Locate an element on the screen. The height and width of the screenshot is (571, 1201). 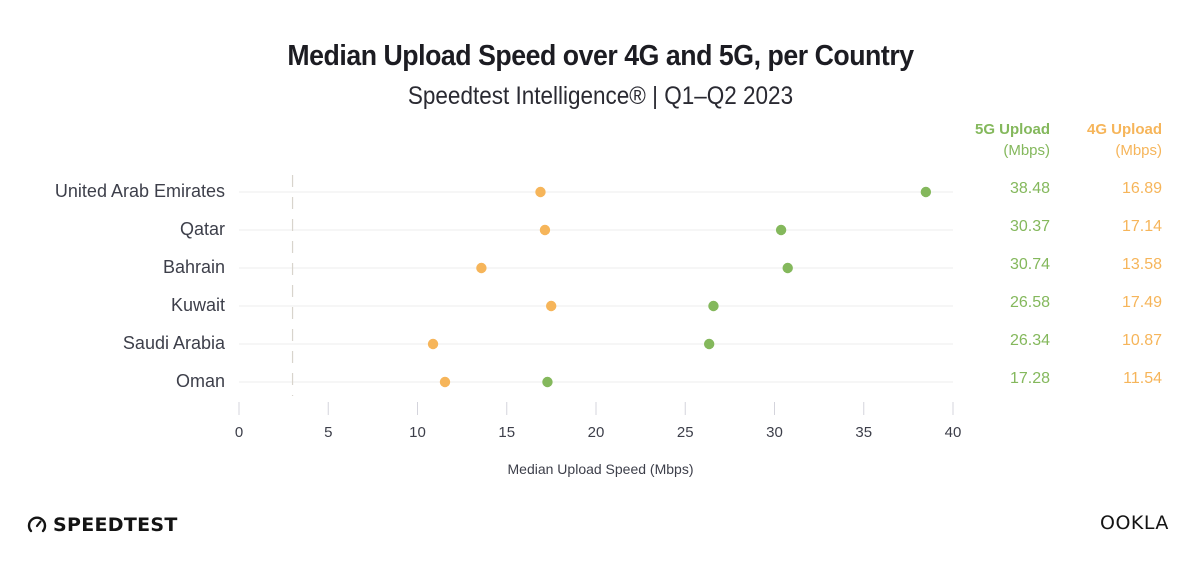
country-label: Bahrain is located at coordinates (193, 267).